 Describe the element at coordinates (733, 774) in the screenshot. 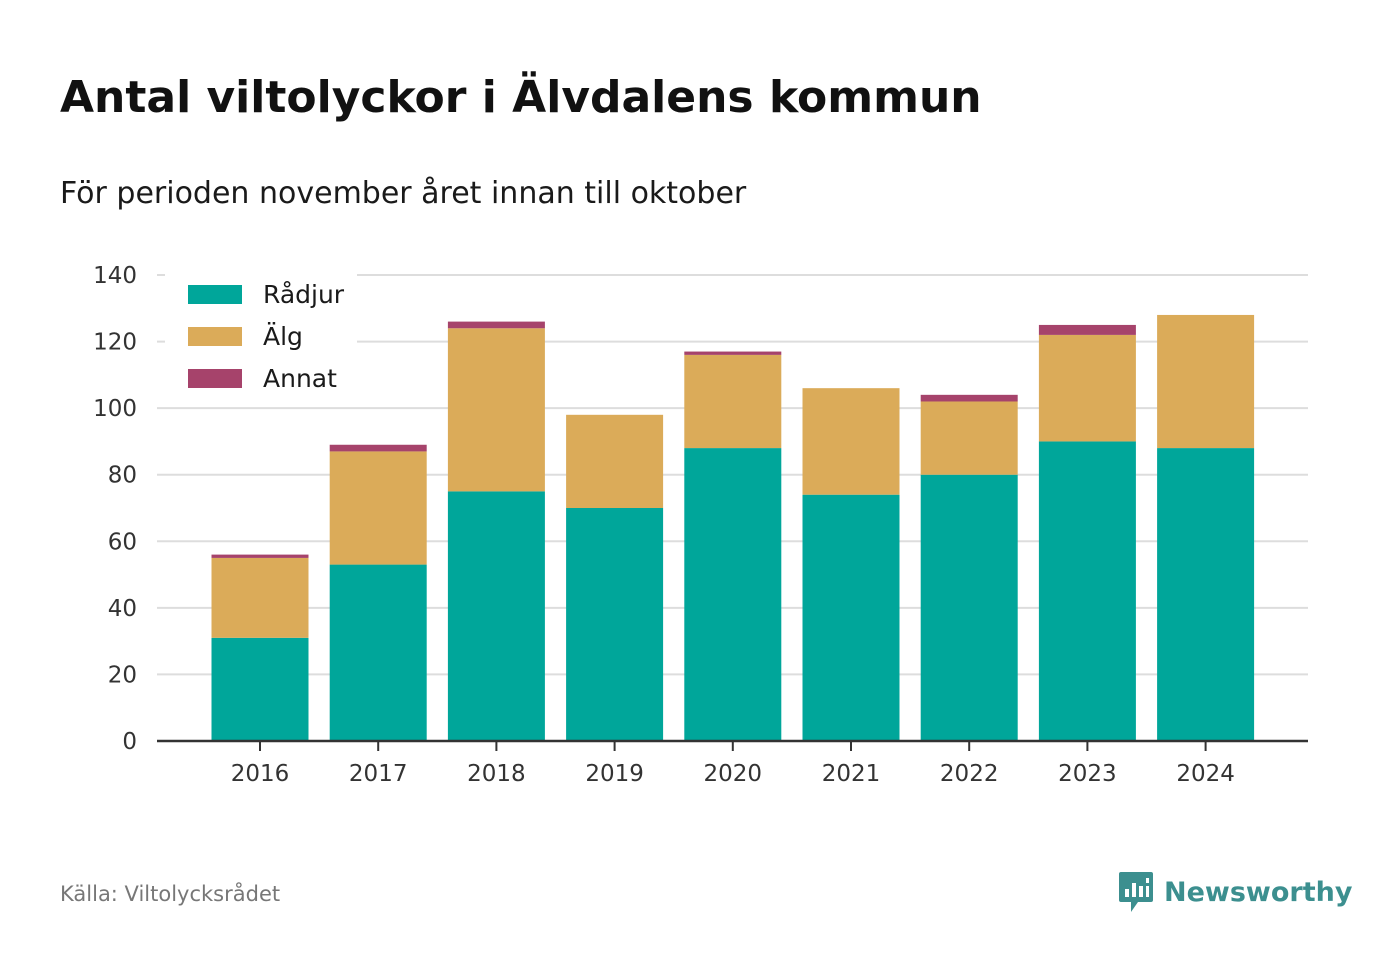

I see `x-tick-label: 2020` at that location.